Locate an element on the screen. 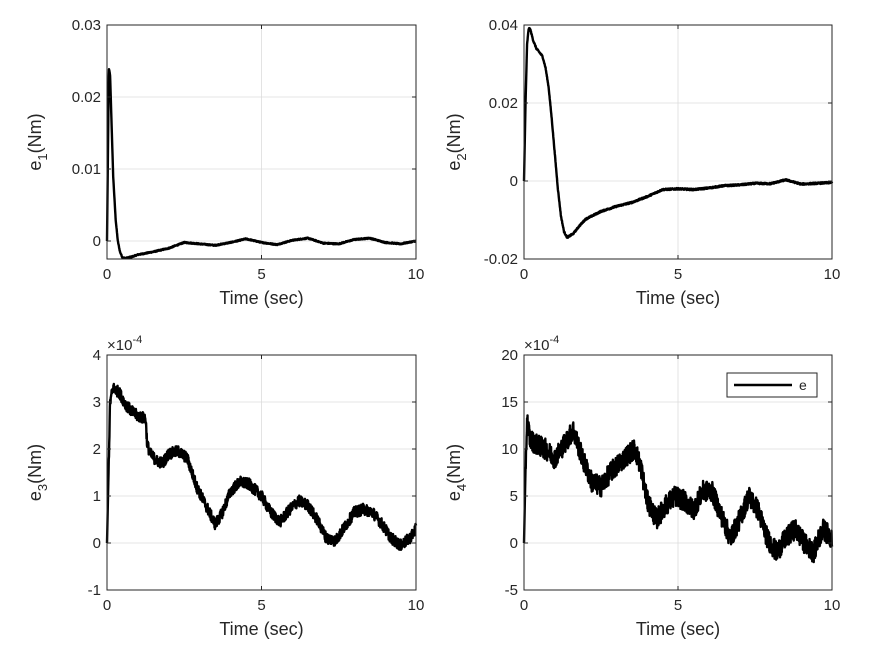 The height and width of the screenshot is (656, 875). y-tick-label: 0.04 is located at coordinates (503, 25).